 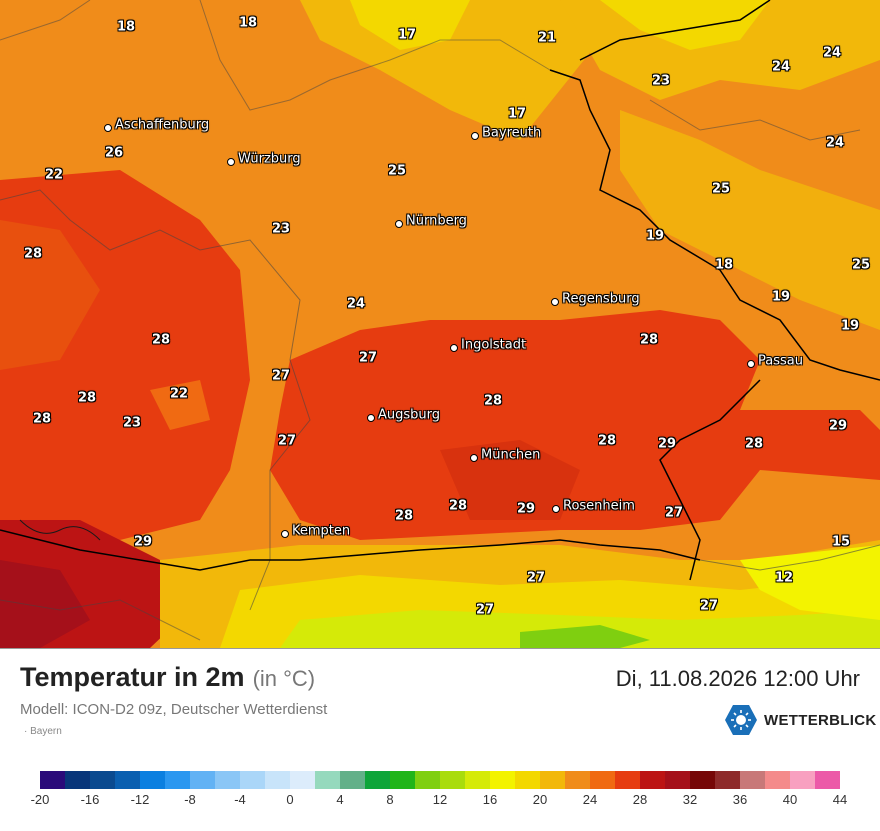 What do you see at coordinates (494, 345) in the screenshot?
I see `city-label: Ingolstadt` at bounding box center [494, 345].